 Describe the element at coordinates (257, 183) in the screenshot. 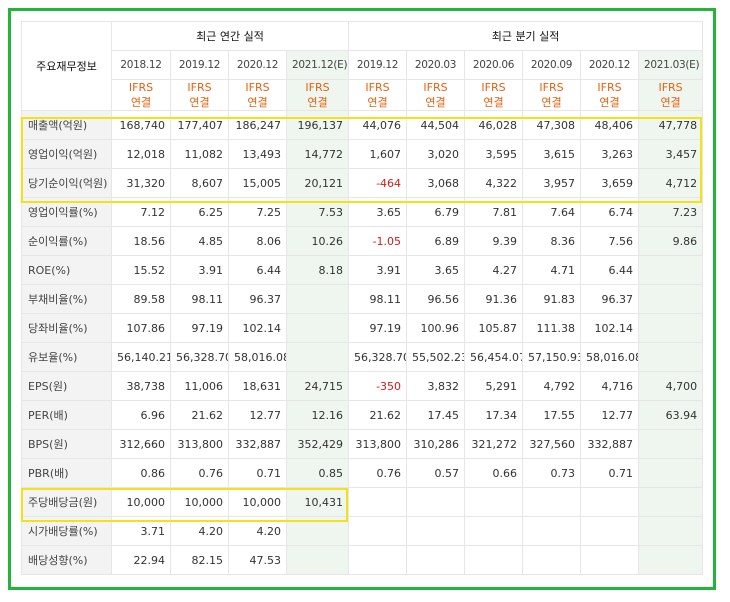

I see `value-cell: 15,005` at that location.